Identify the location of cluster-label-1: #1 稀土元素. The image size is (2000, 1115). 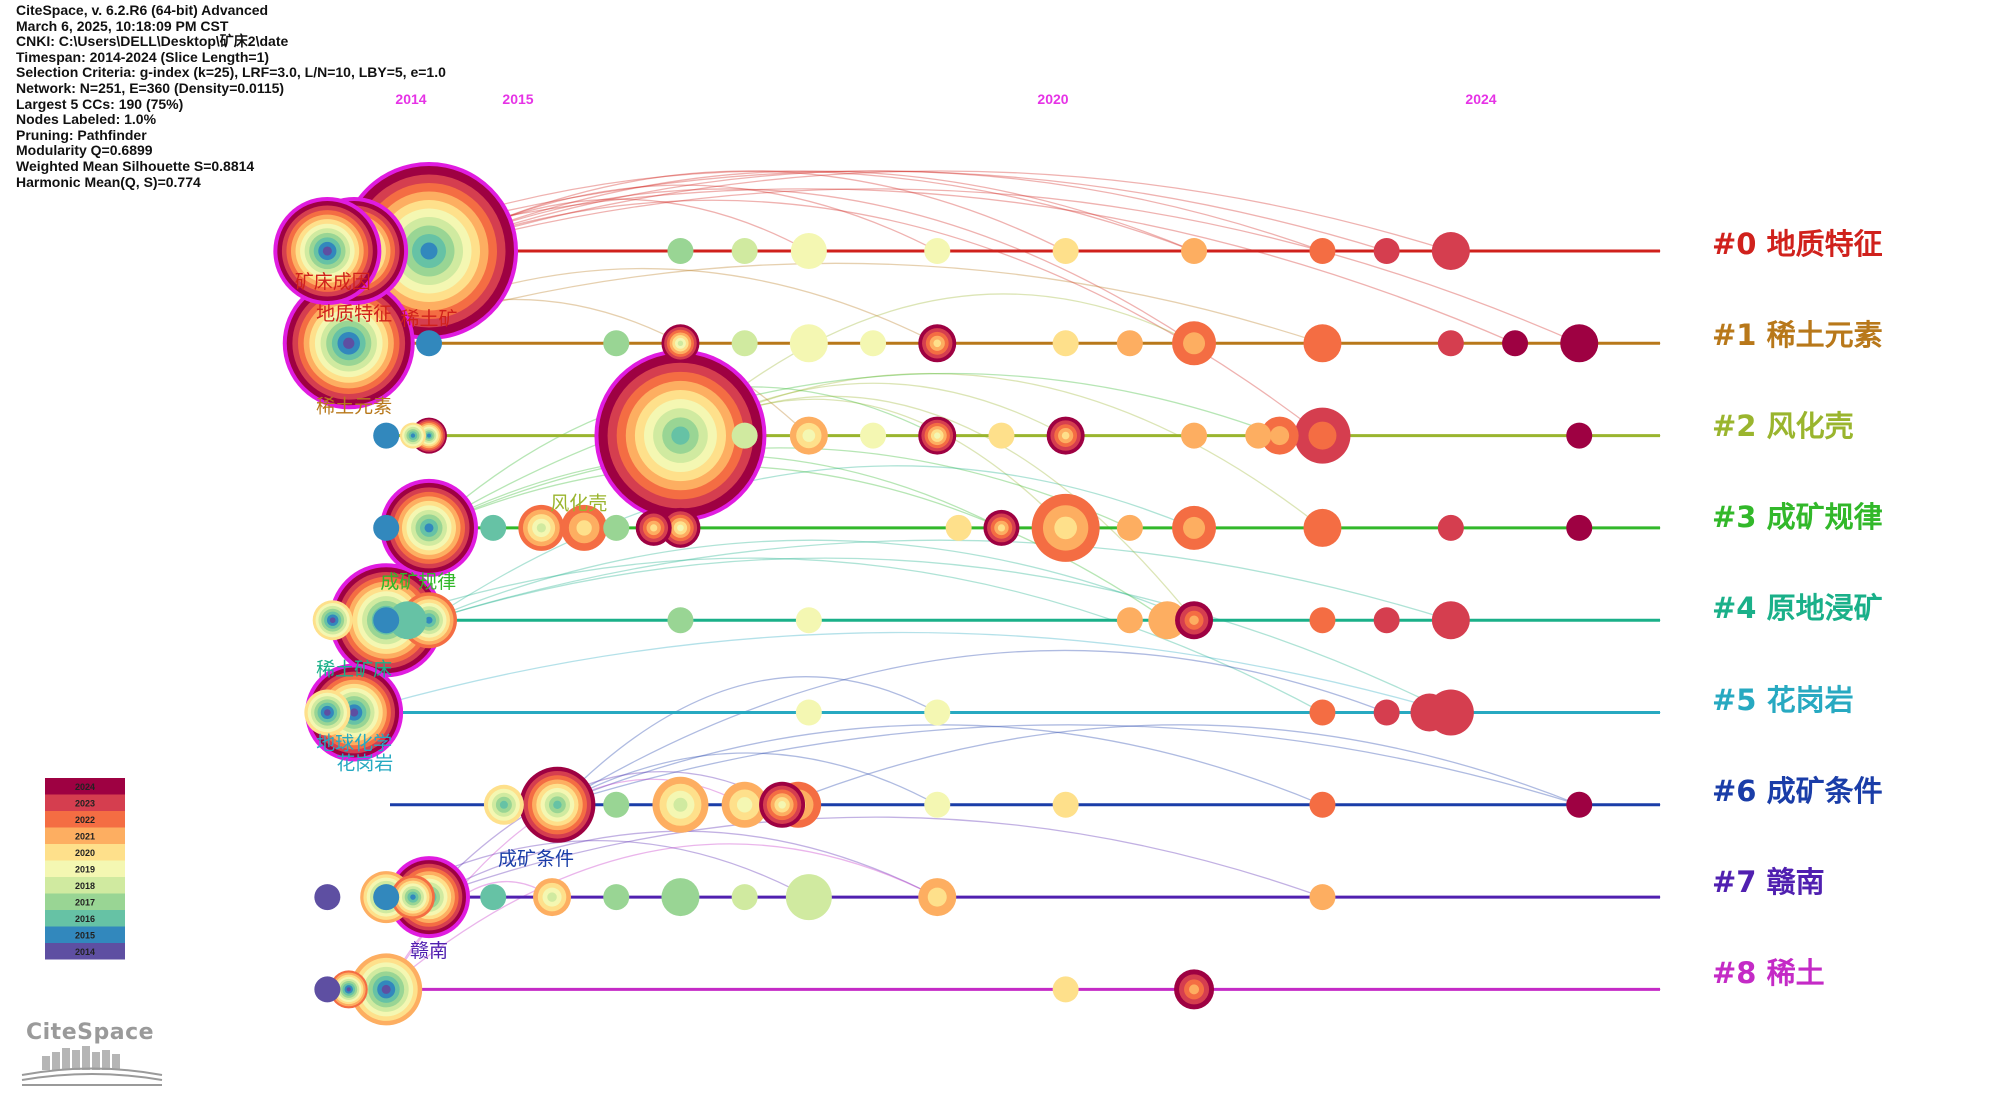
(1797, 333).